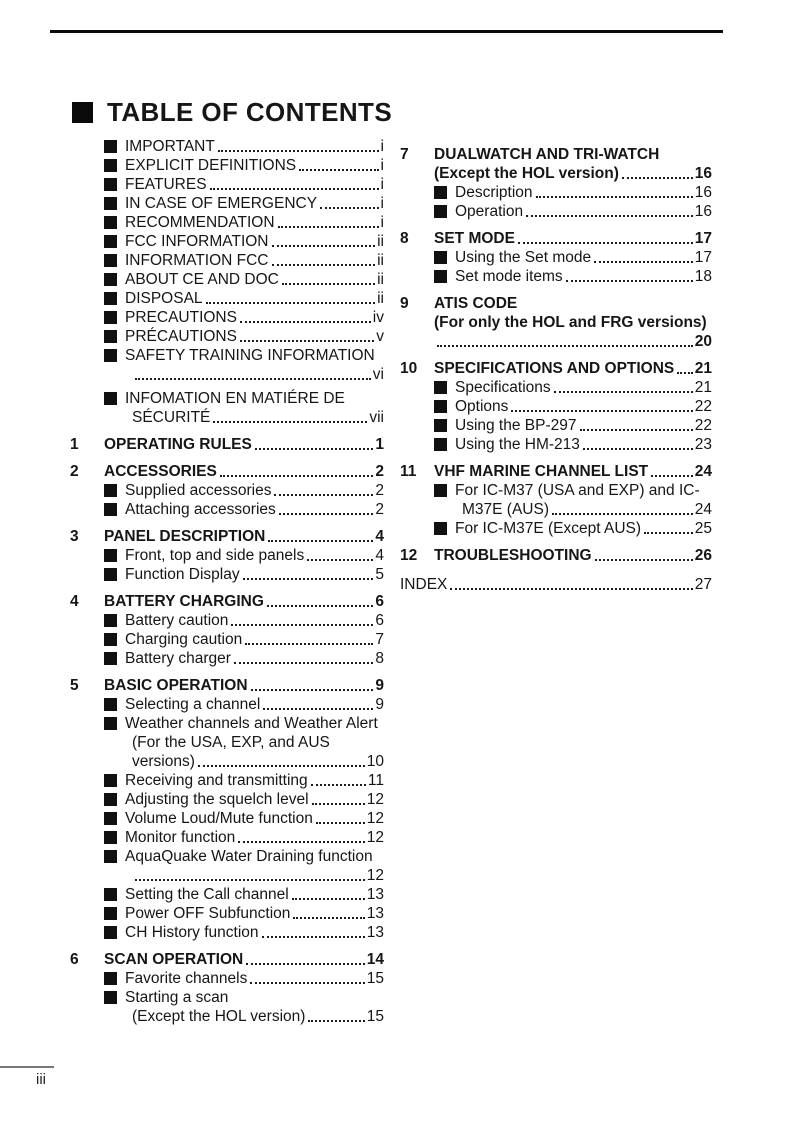 The image size is (791, 1122). Describe the element at coordinates (227, 279) in the screenshot. I see `toc-entry-front: ABOUT CE AND DOC ii` at that location.